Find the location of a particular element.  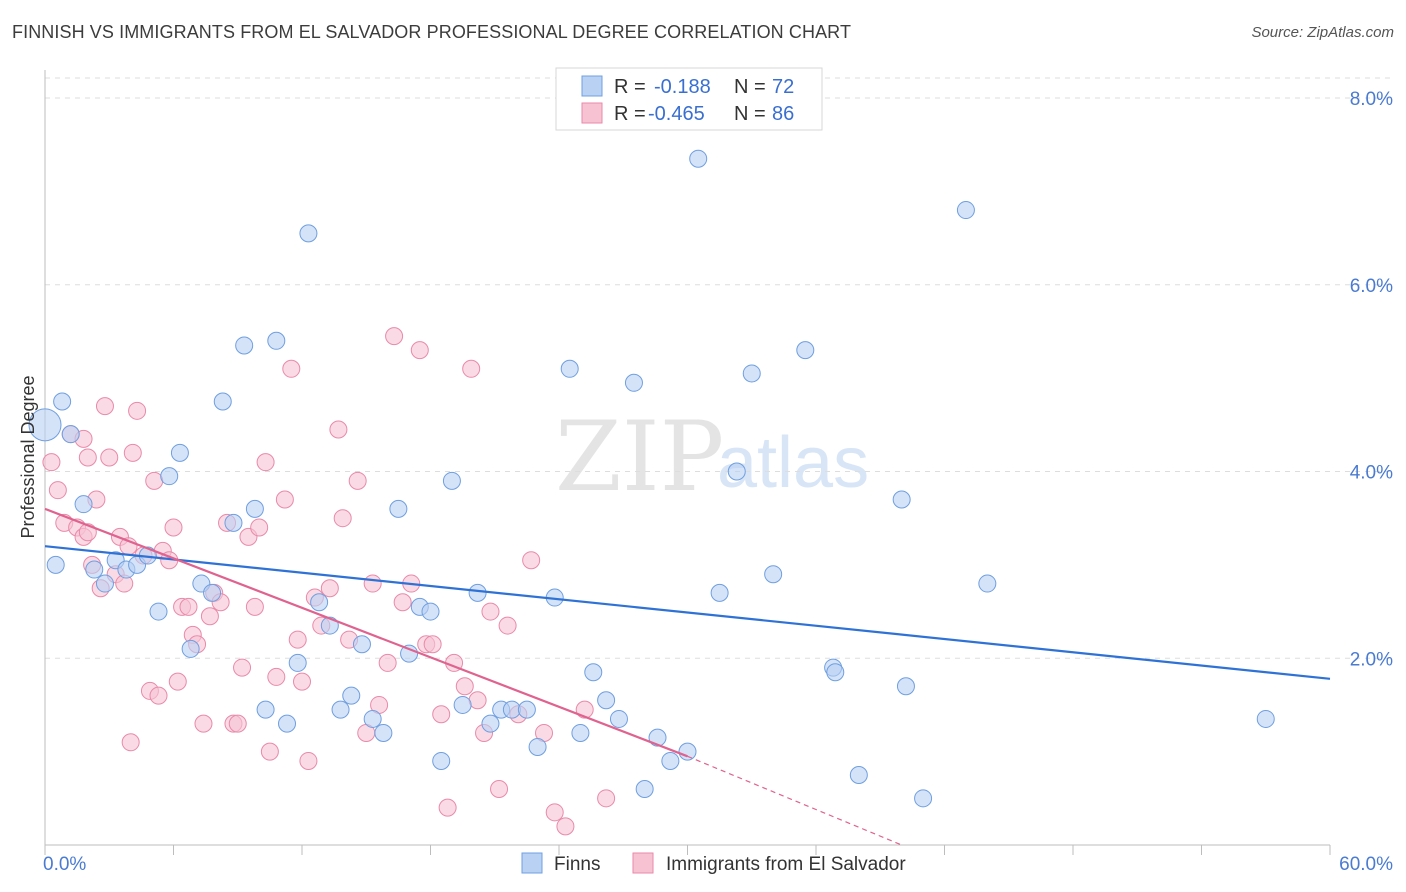

y-tick-labels: 2.0% 4.0% 6.0% 8.0% is located at coordinates (1371, 379).